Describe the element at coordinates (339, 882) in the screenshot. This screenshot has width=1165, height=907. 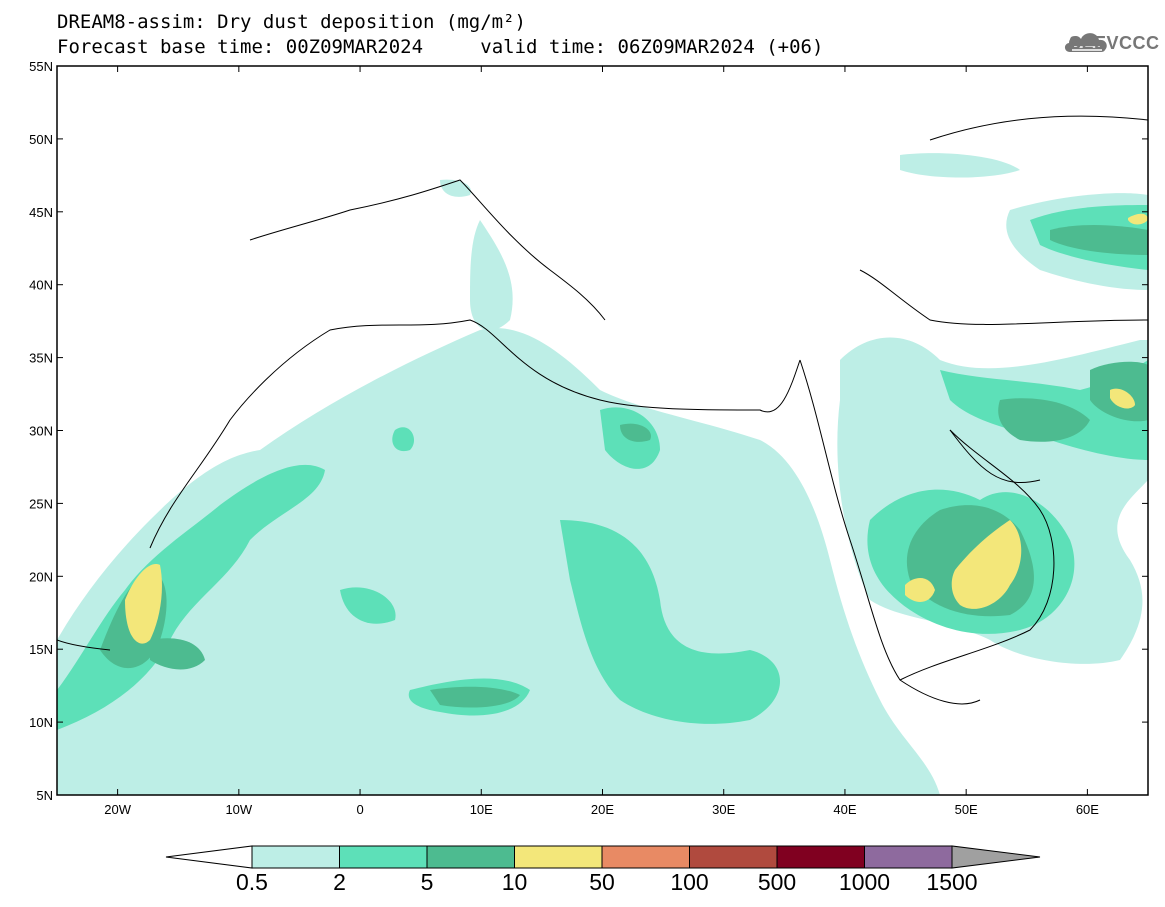
I see `colorbar-label: 2` at that location.